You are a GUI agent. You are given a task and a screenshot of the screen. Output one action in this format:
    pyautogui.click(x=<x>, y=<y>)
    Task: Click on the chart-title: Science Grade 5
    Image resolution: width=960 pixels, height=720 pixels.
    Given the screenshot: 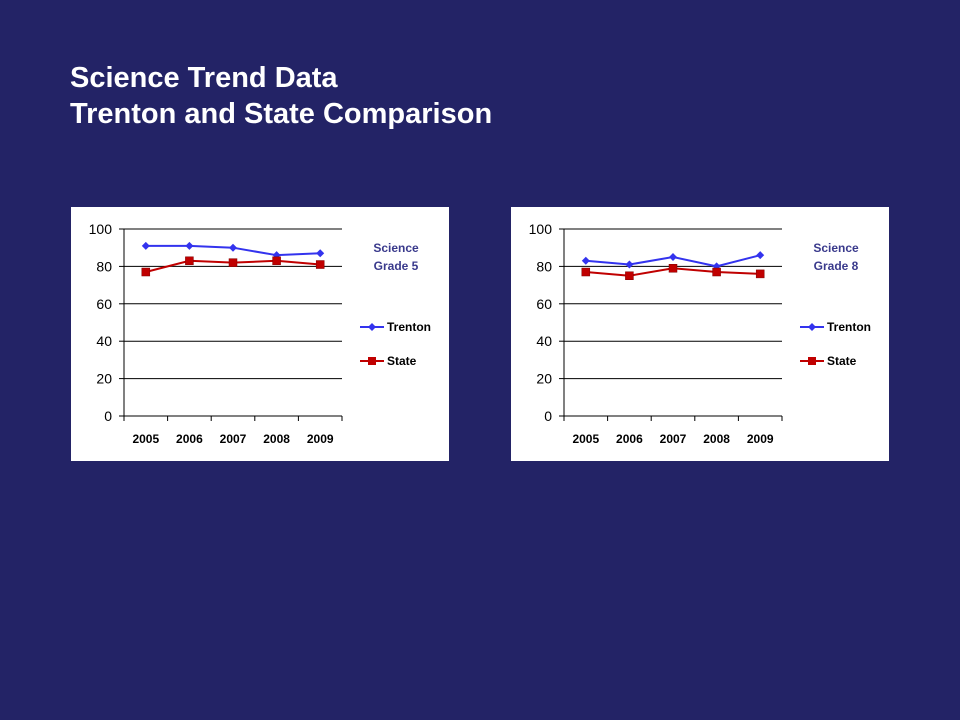 What is the action you would take?
    pyautogui.click(x=396, y=257)
    